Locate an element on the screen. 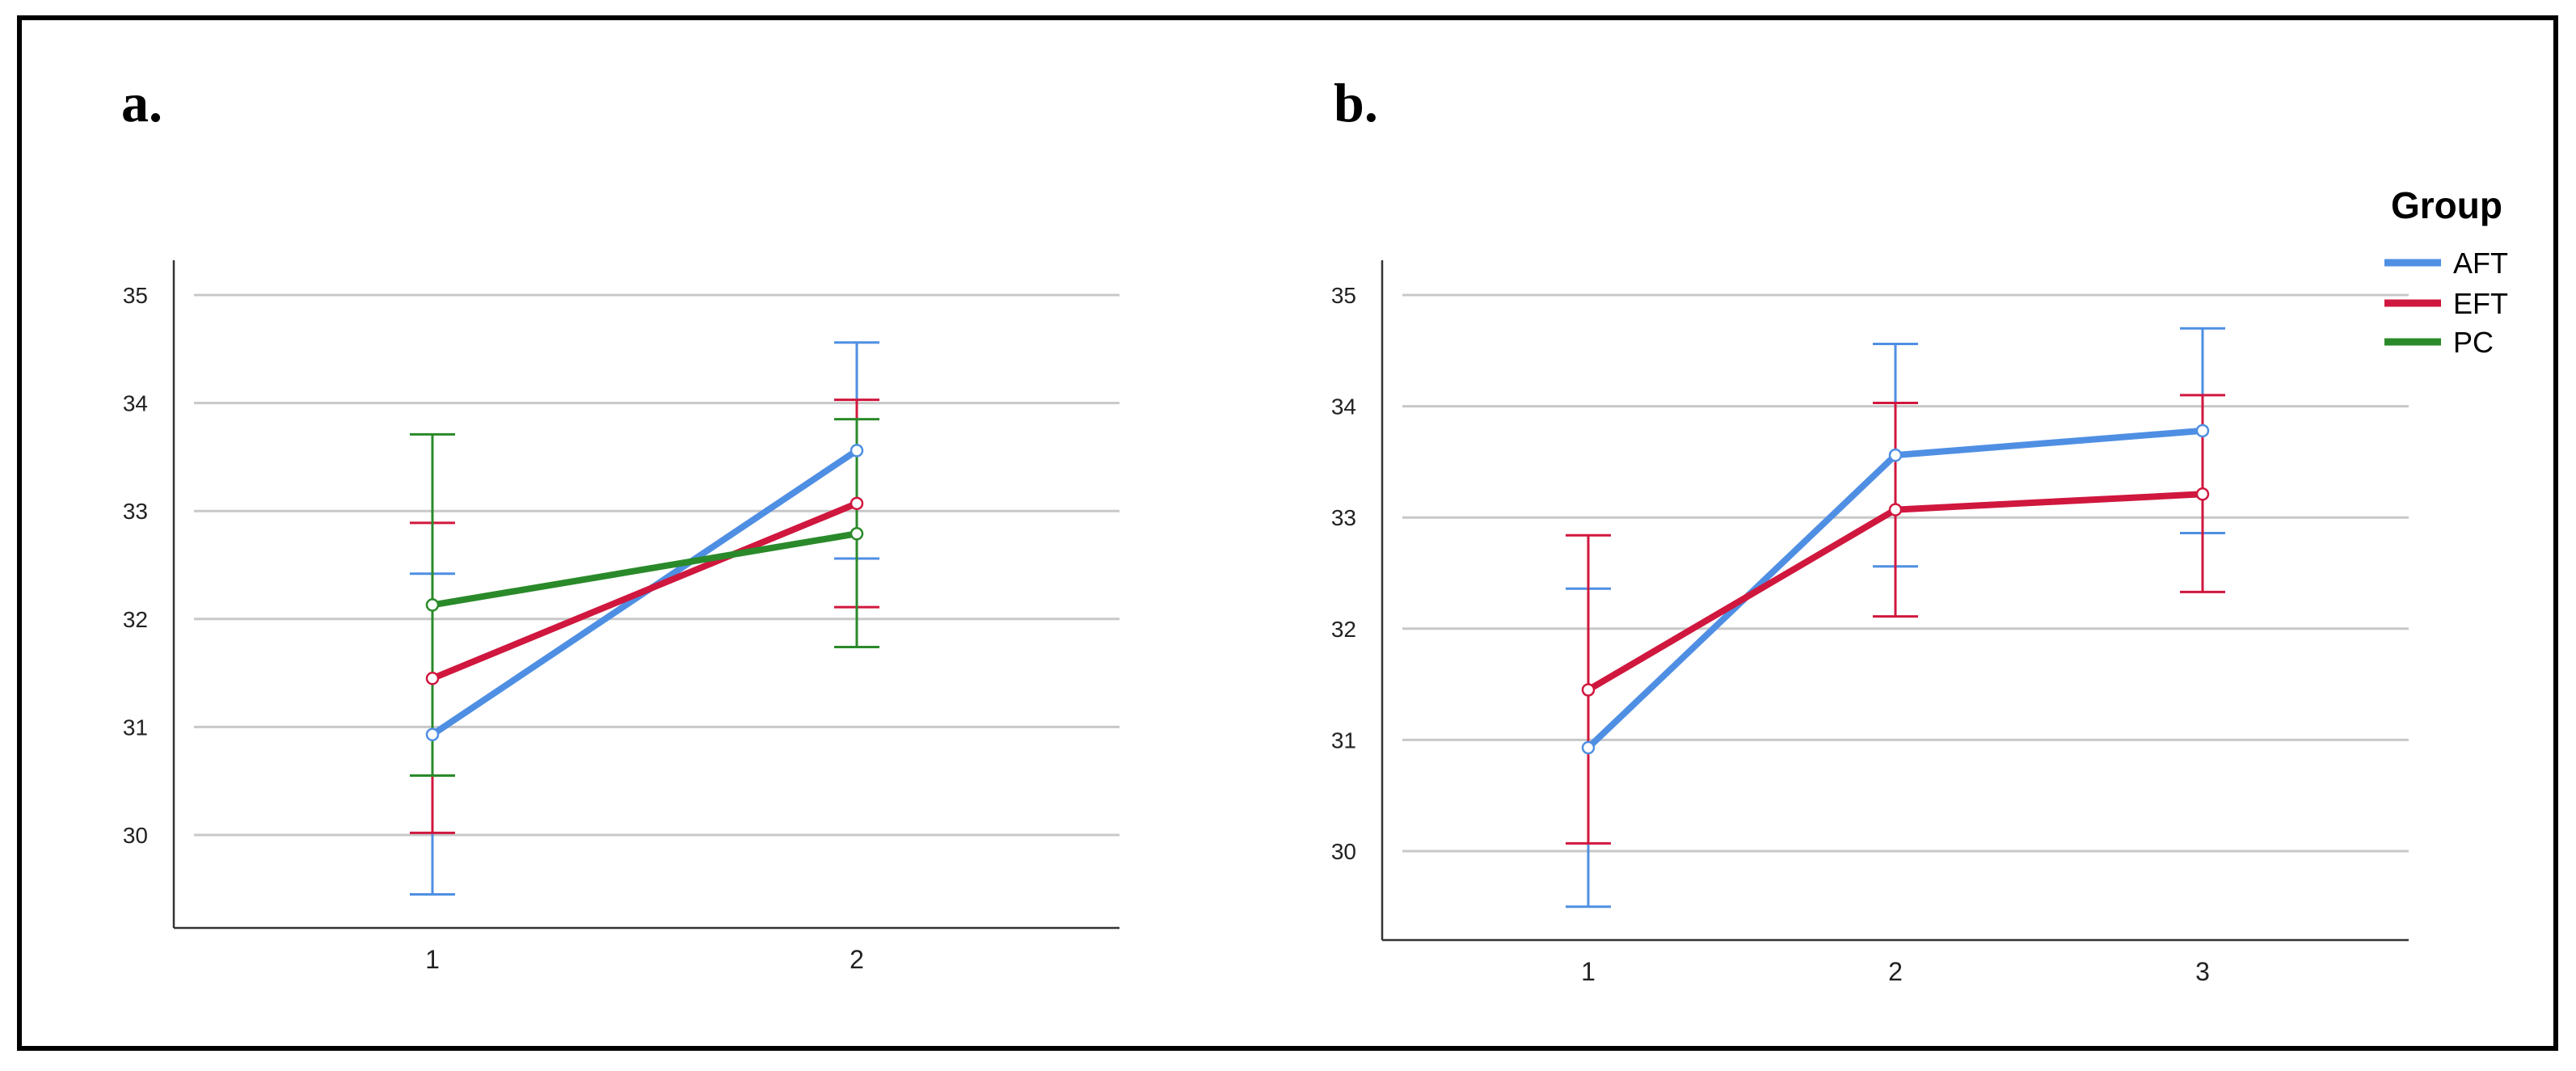 The height and width of the screenshot is (1071, 2576). xtick-label-3: 3 is located at coordinates (2202, 971).